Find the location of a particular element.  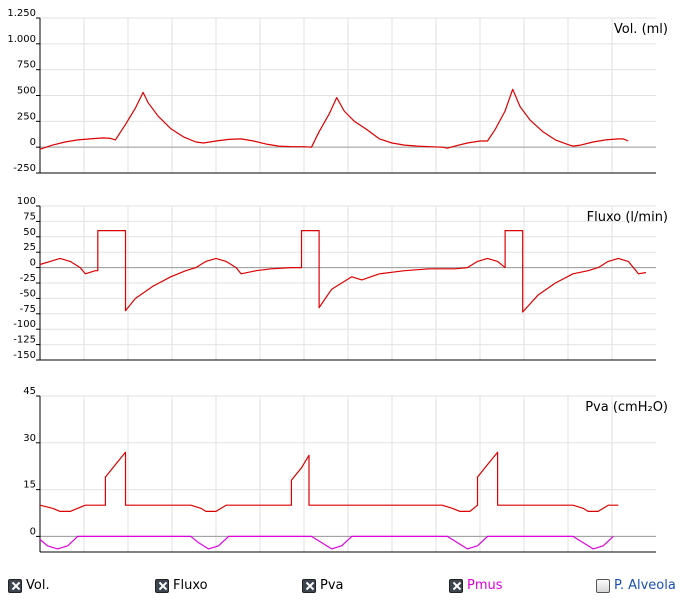

y-tick-label: 50 is located at coordinates (29, 232).